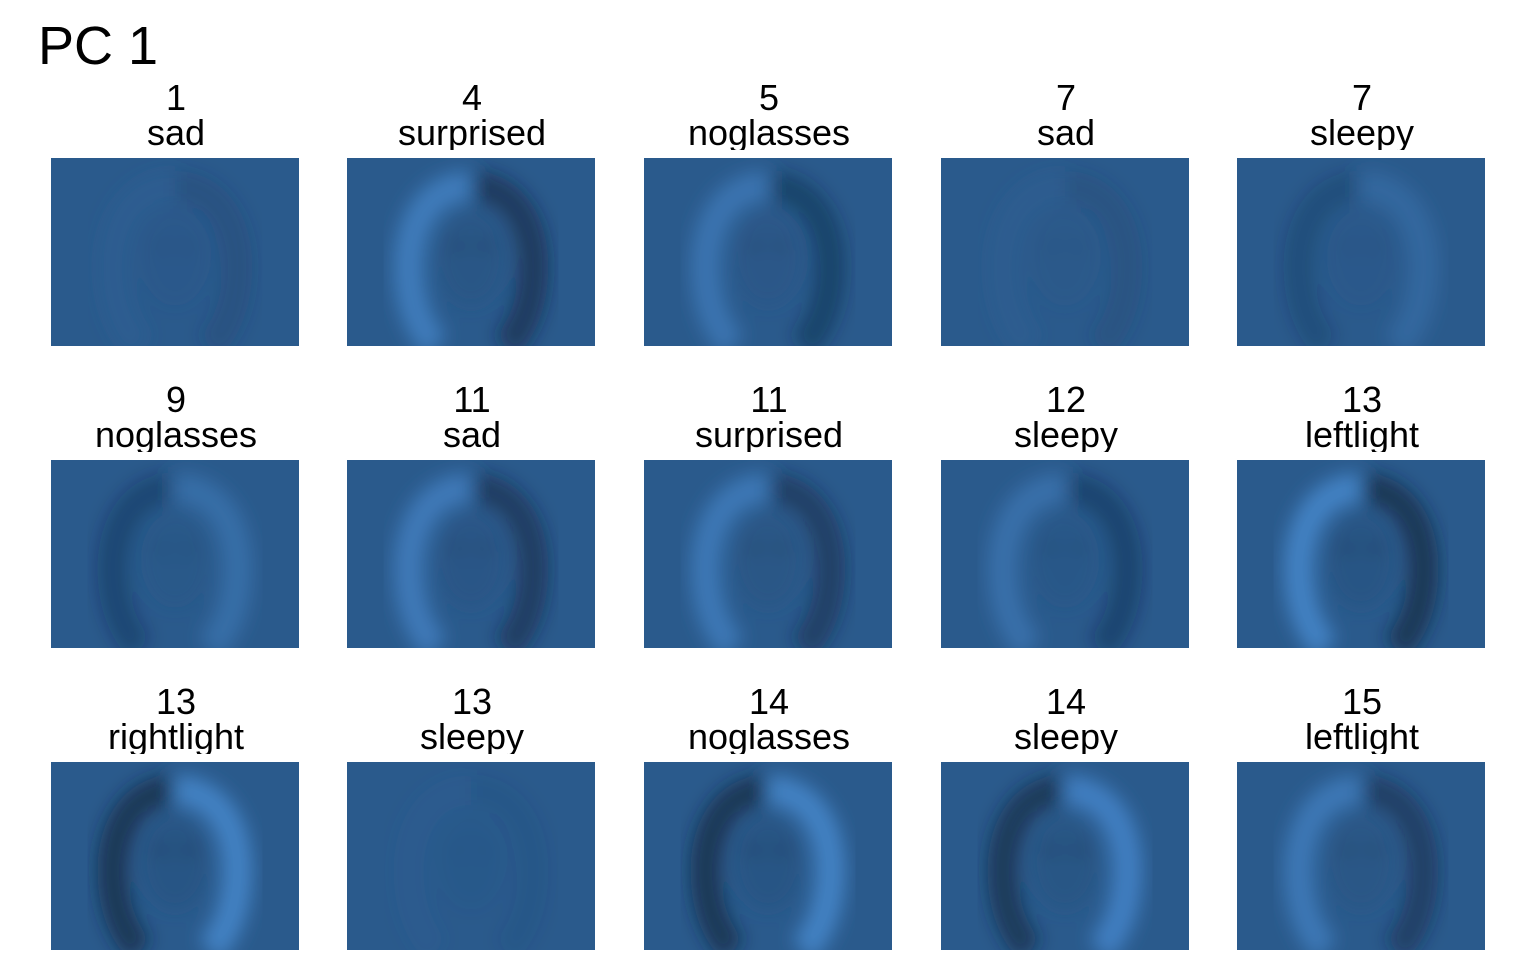  I want to click on figure-title: PC 1, so click(98, 46).